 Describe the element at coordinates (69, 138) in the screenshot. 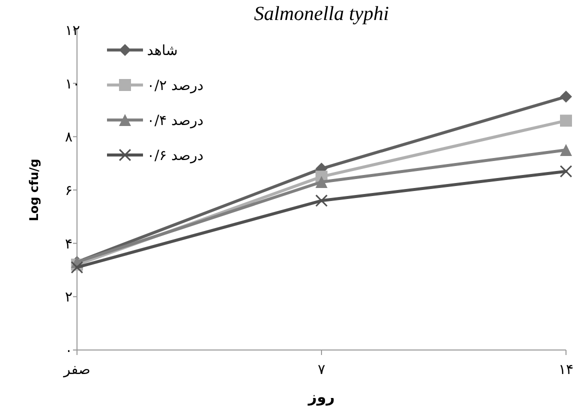

I see `y-tick-label: ۸` at that location.